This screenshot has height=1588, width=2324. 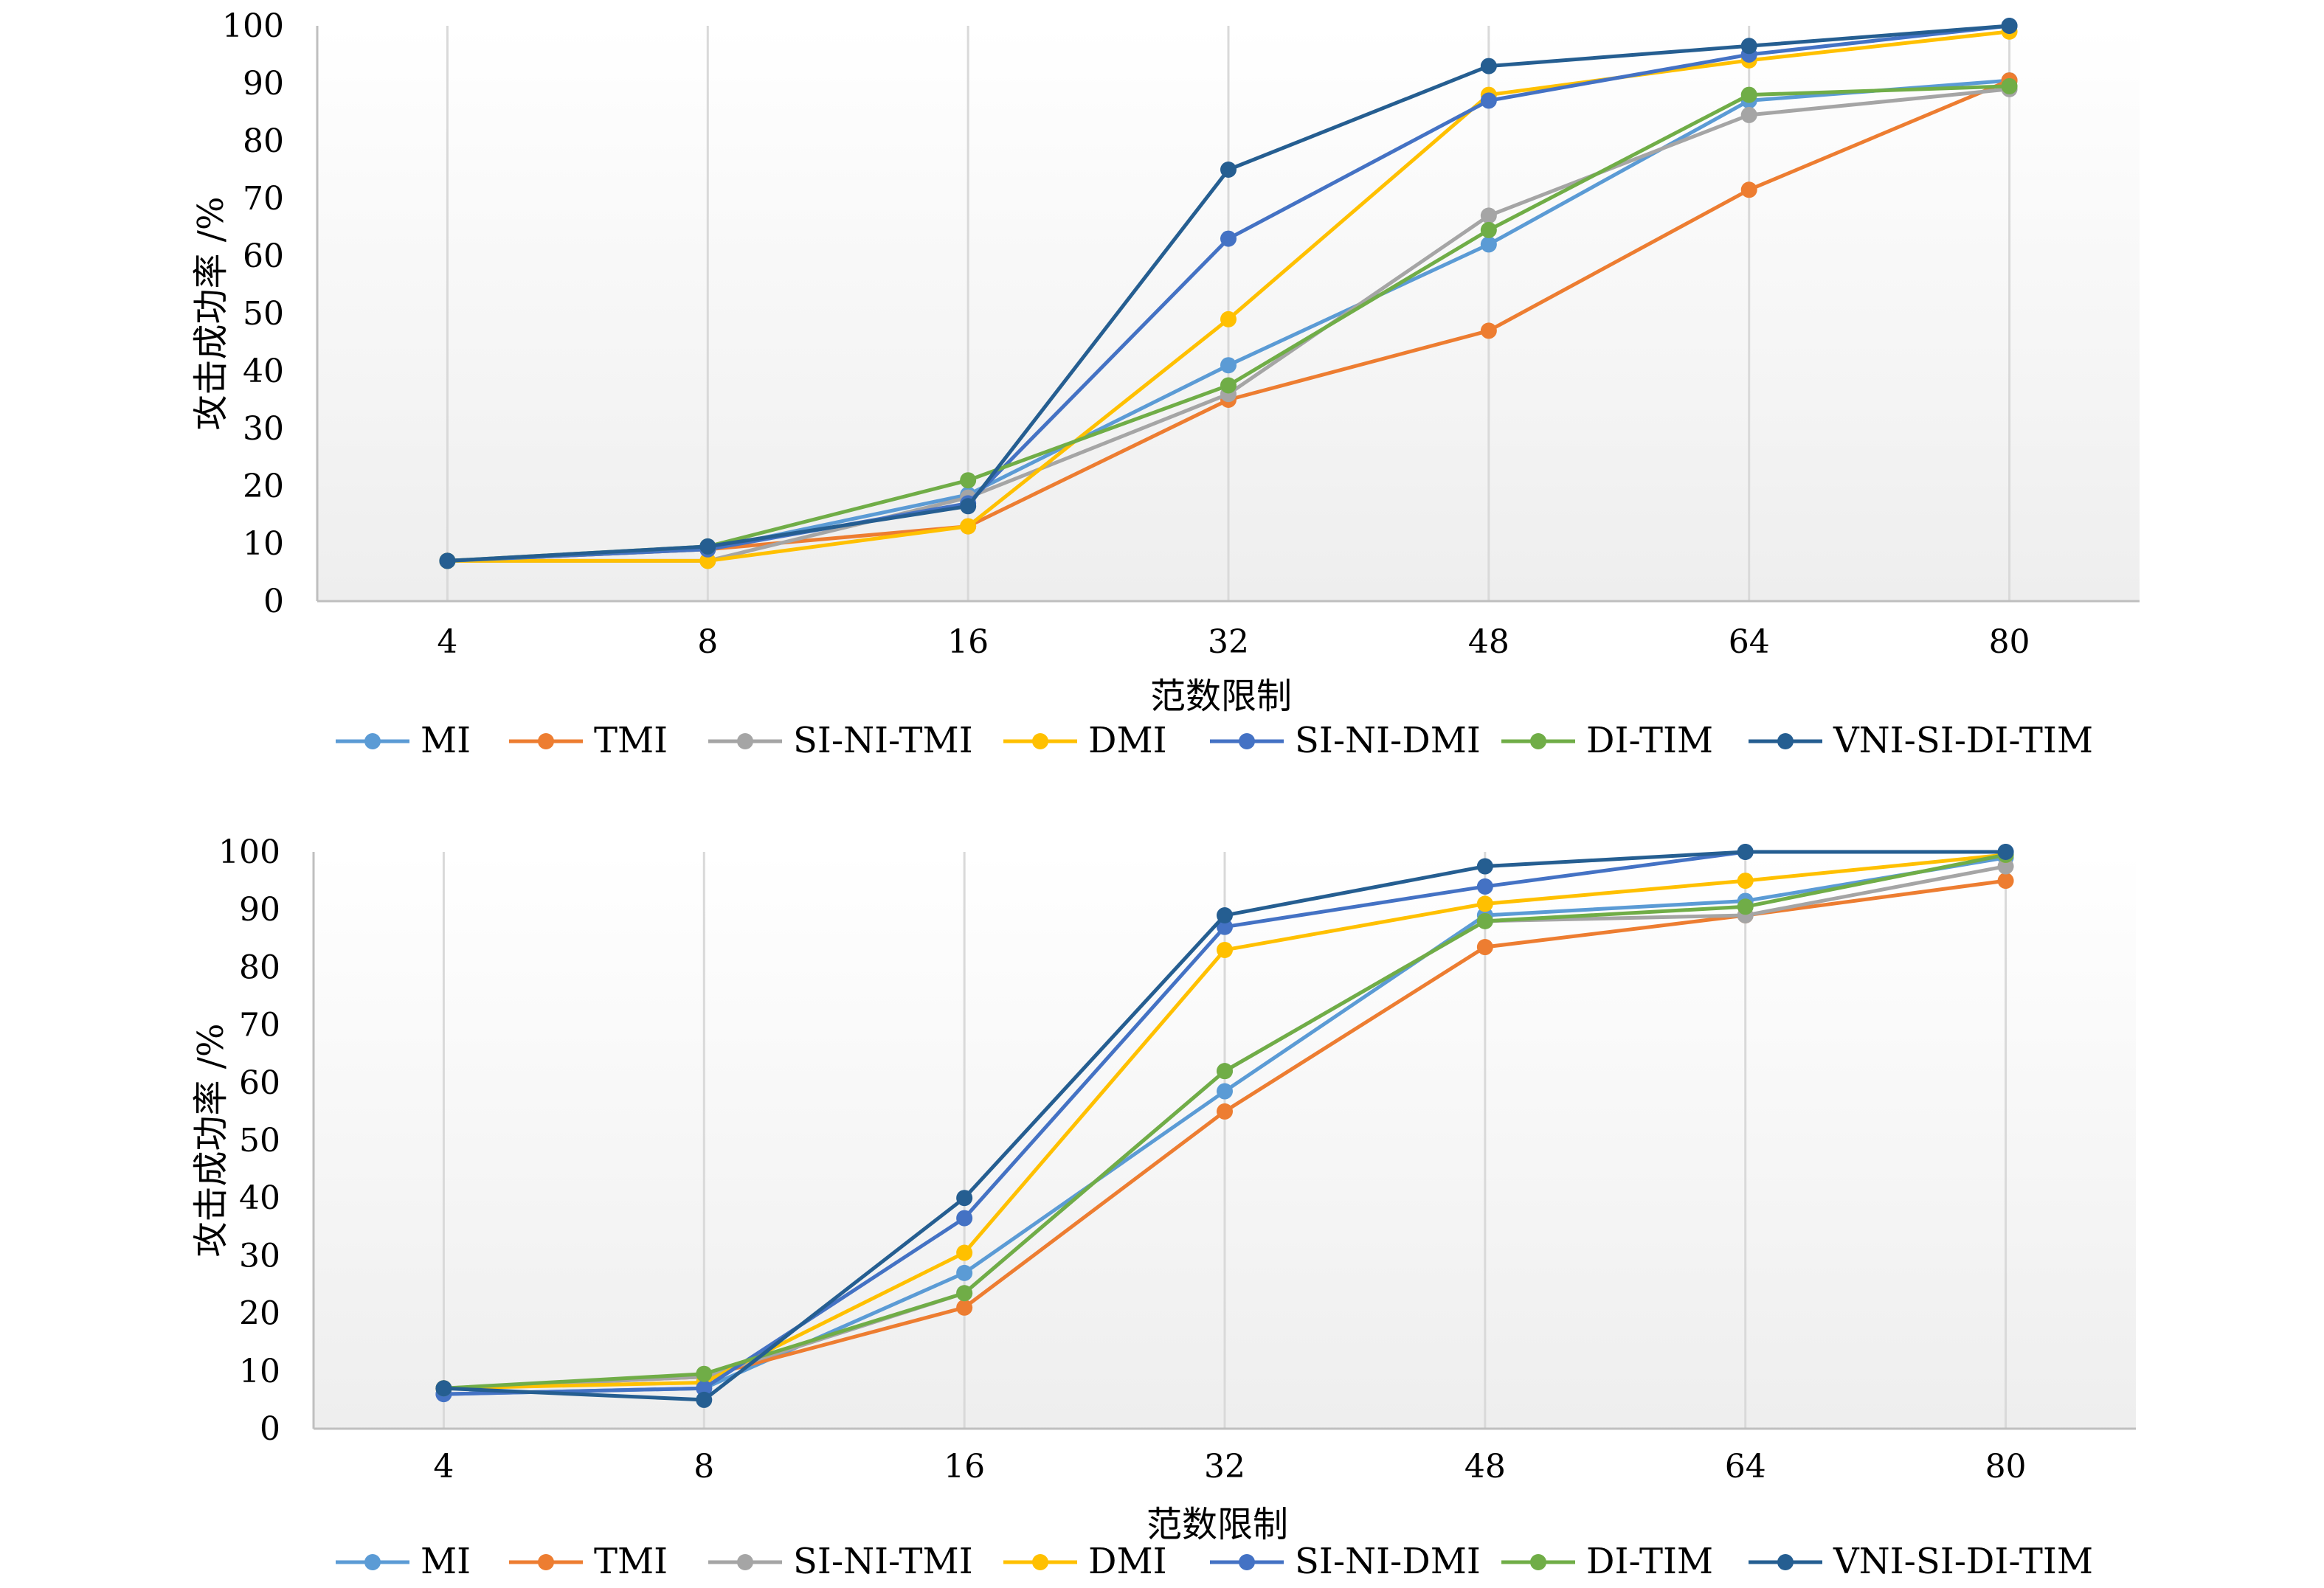 I want to click on legend-item: TMI, so click(x=588, y=1561).